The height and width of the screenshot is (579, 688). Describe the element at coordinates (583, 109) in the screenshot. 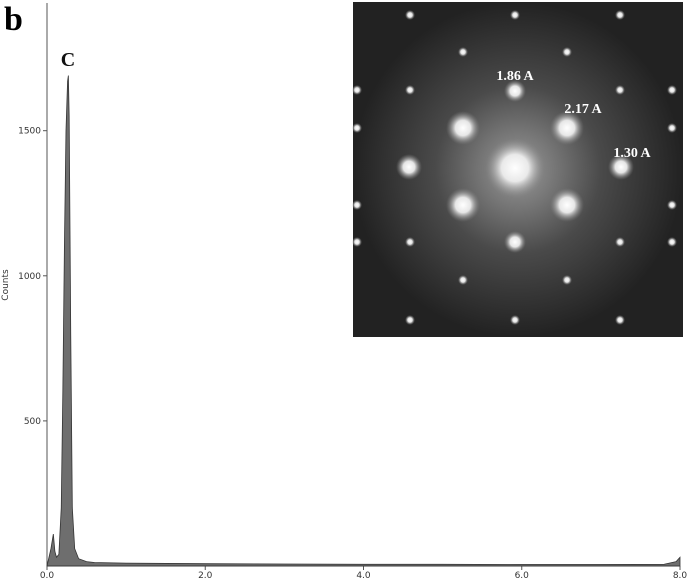

I see `d-spacing-label: 2.17 A` at that location.